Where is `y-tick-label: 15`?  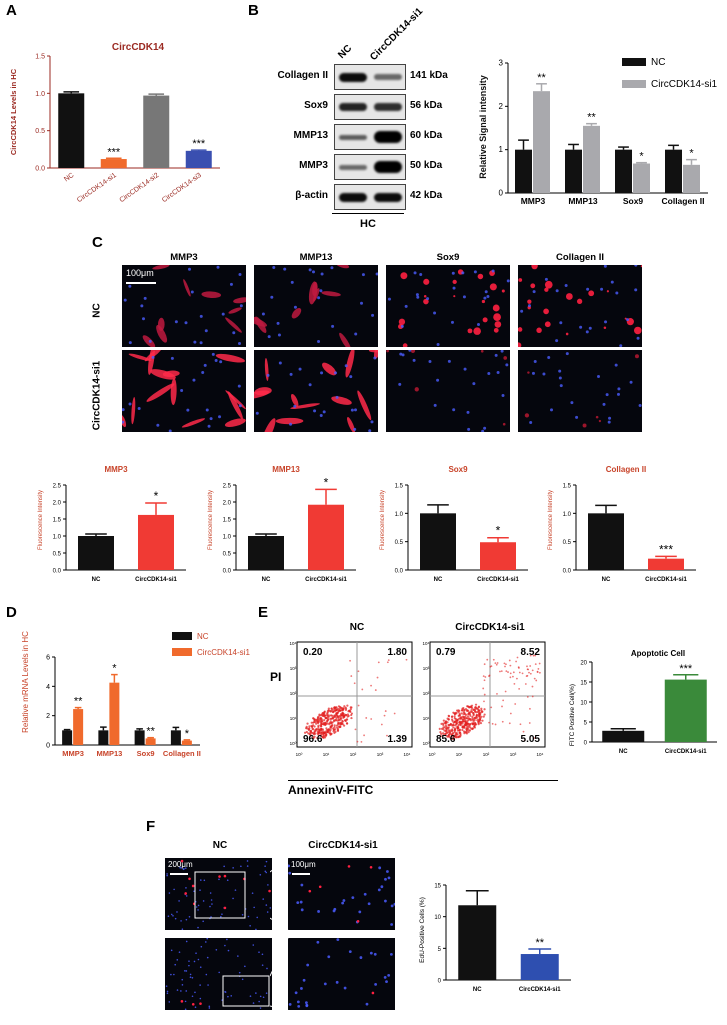 y-tick-label: 15 is located at coordinates (583, 684).